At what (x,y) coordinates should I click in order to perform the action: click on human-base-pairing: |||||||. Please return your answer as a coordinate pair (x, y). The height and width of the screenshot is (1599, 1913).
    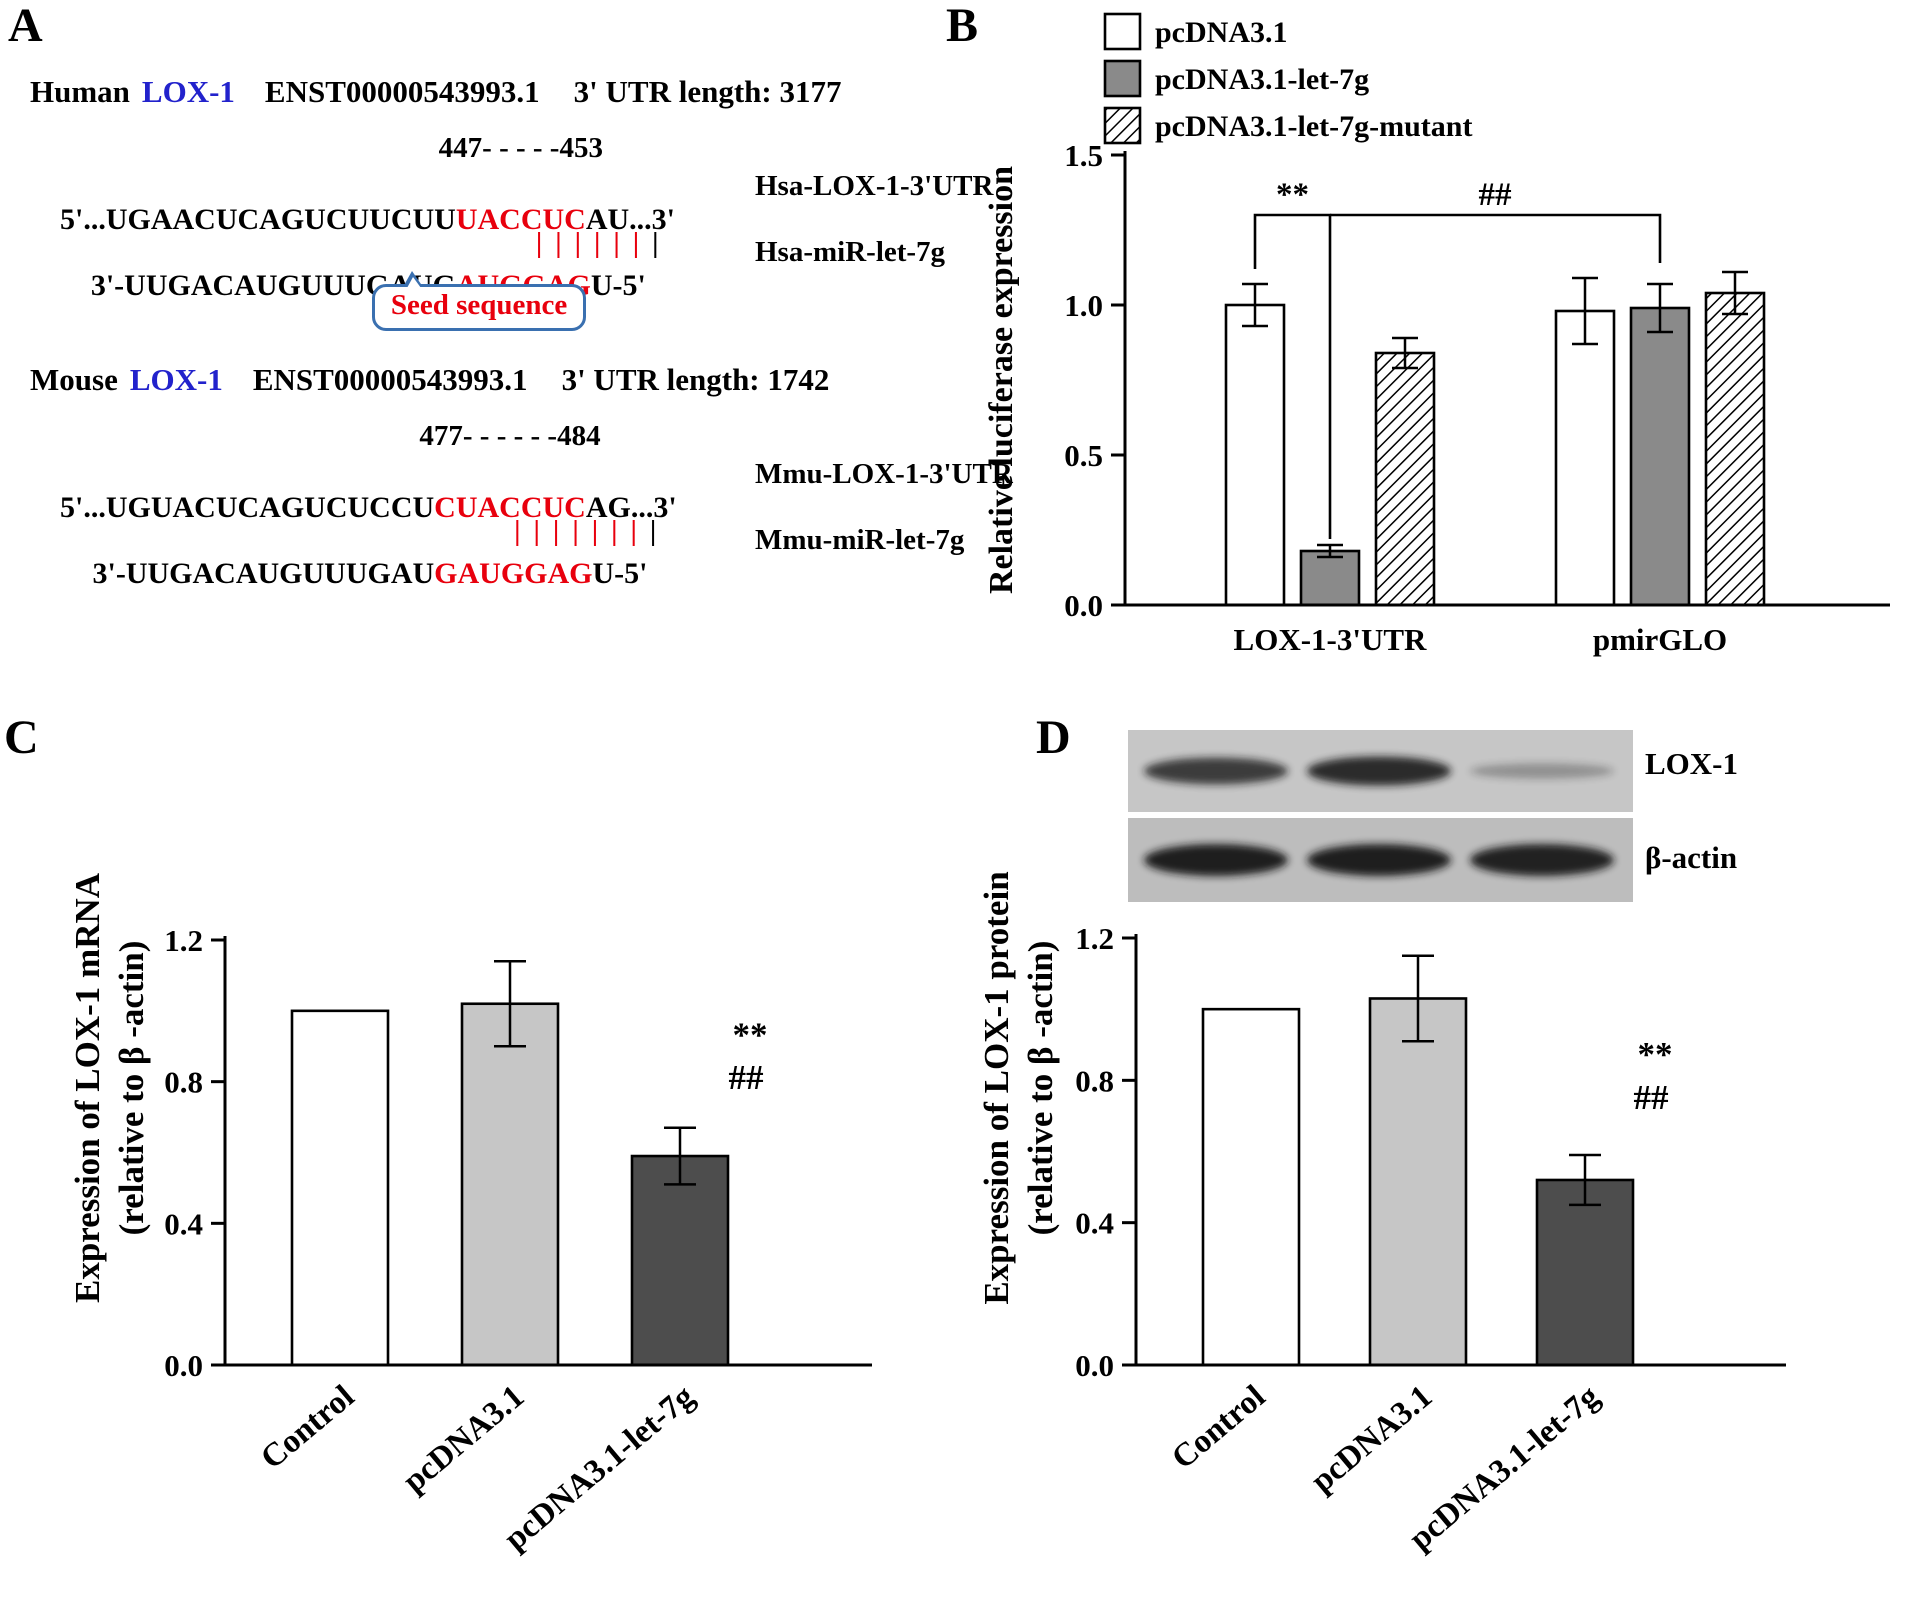
    Looking at the image, I should click on (563, 243).